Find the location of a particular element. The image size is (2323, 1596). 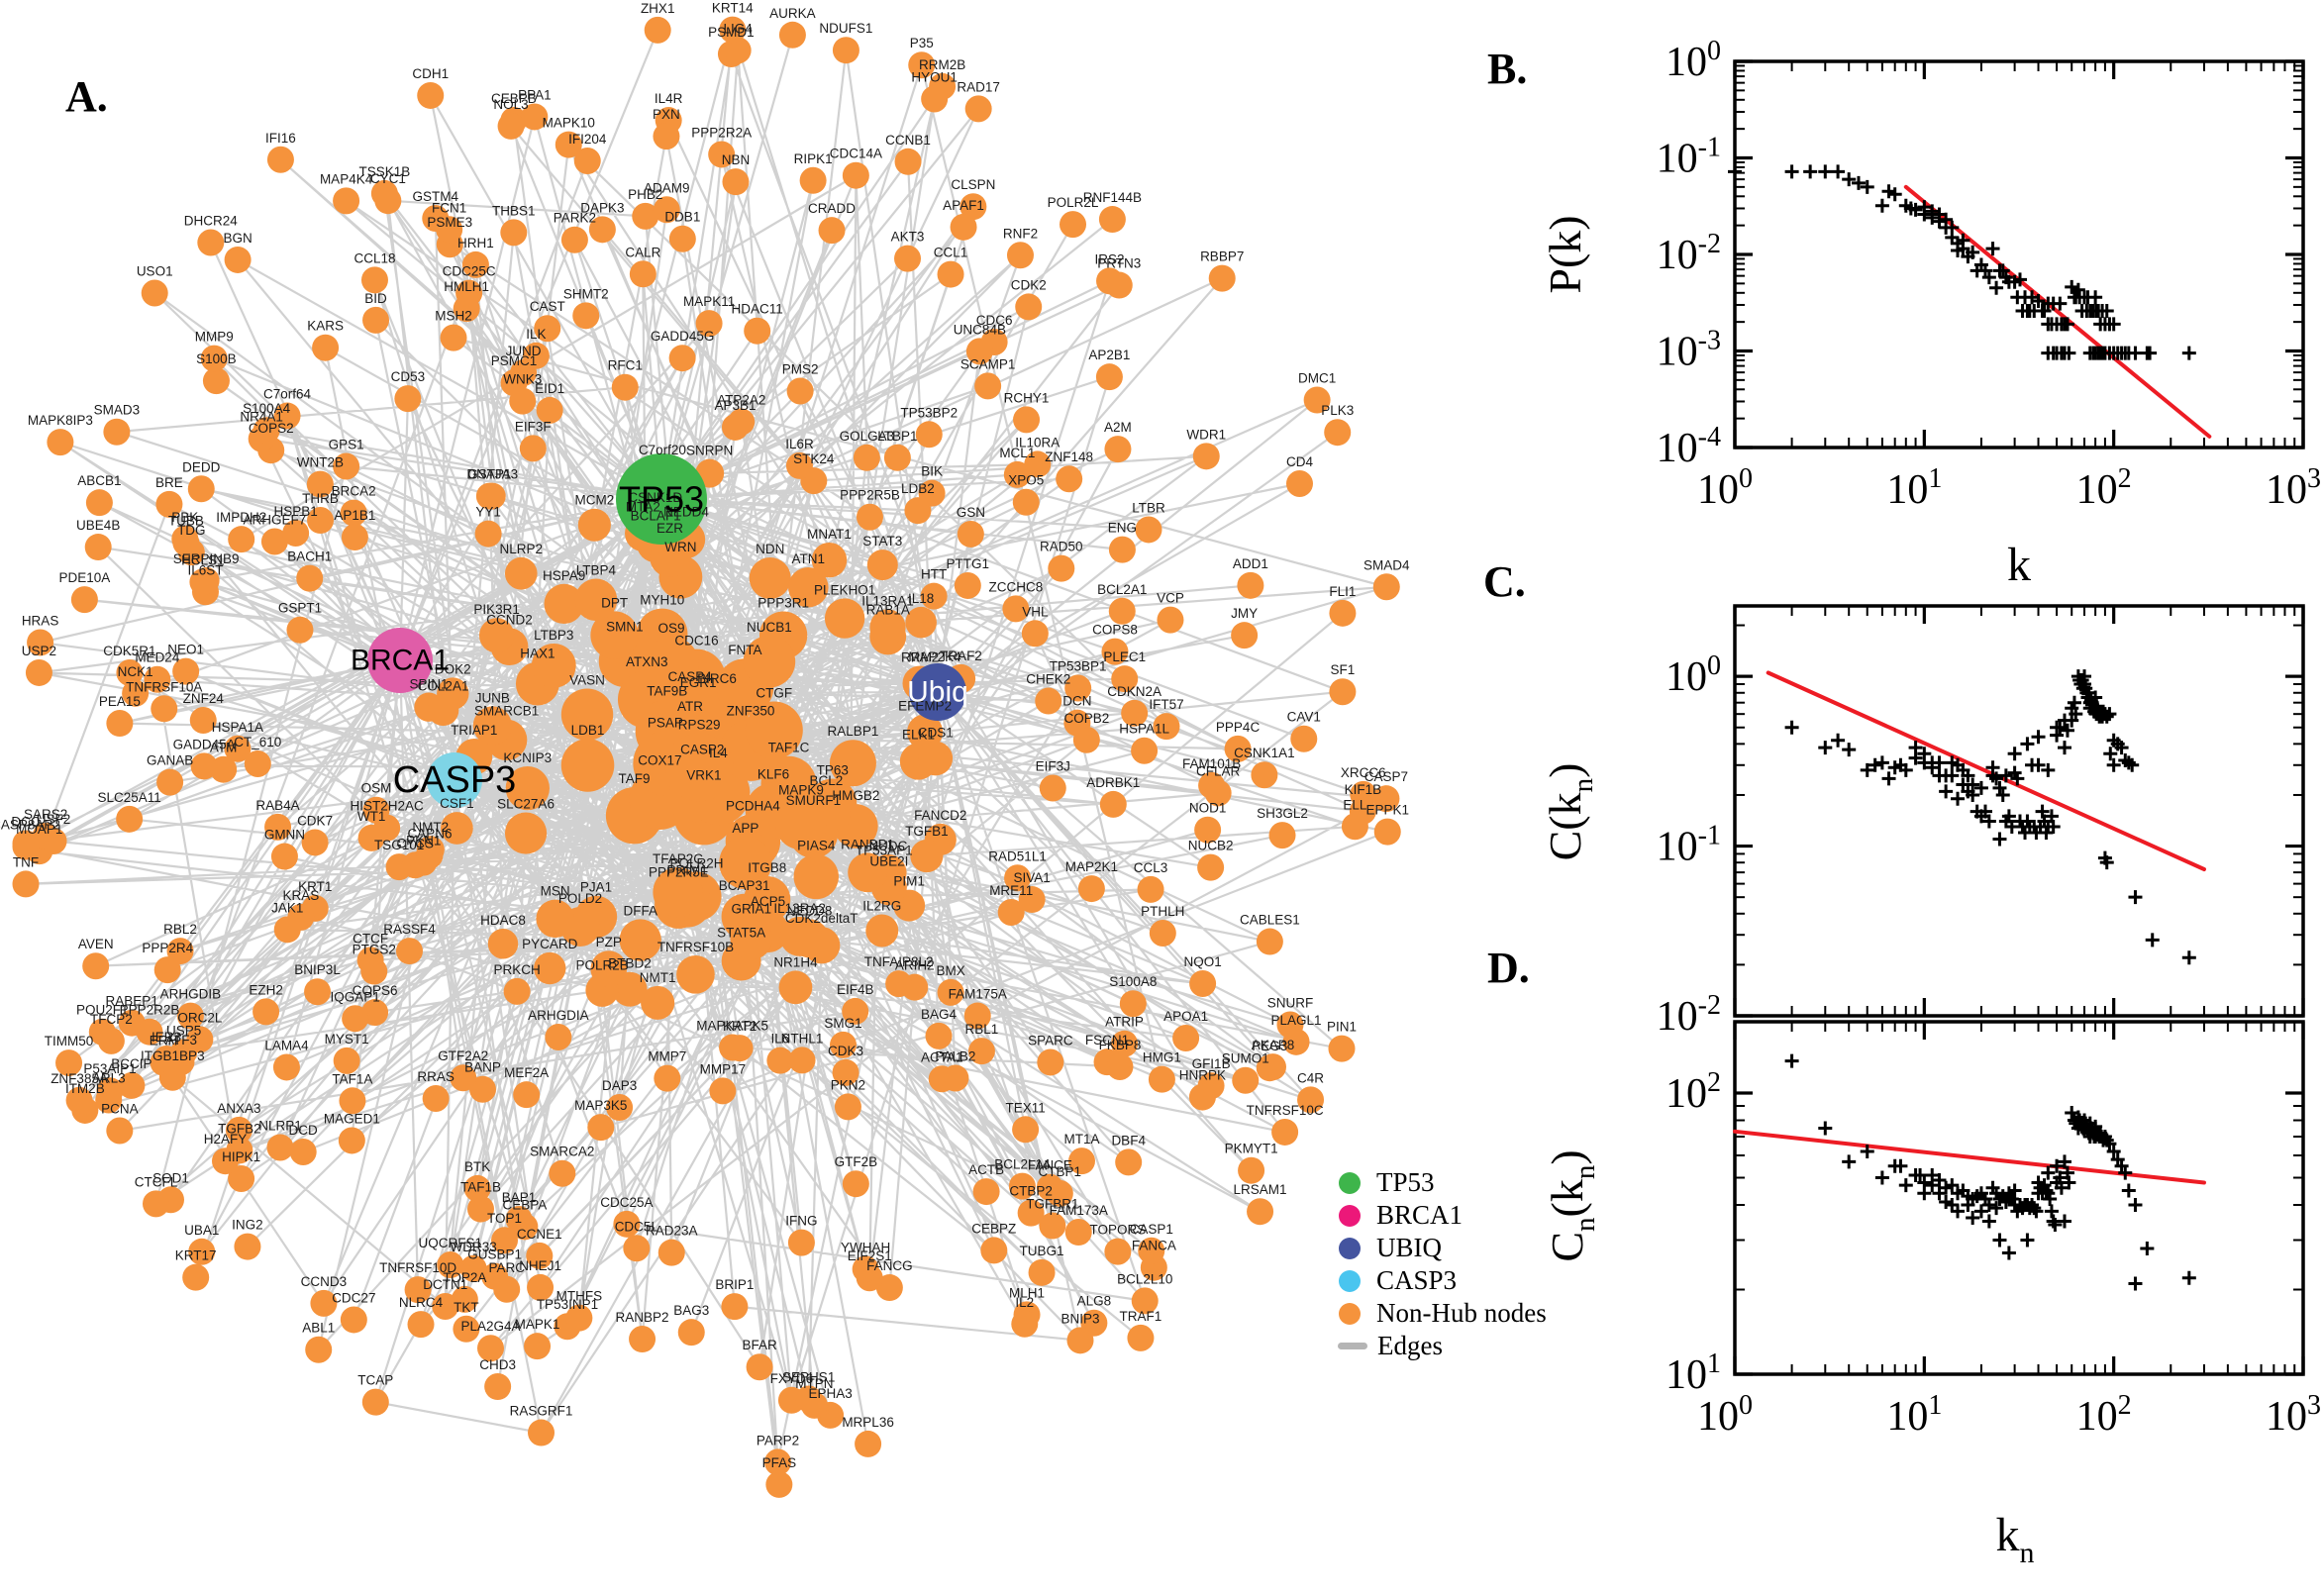

network-node-label: XPO5 is located at coordinates (1026, 480).